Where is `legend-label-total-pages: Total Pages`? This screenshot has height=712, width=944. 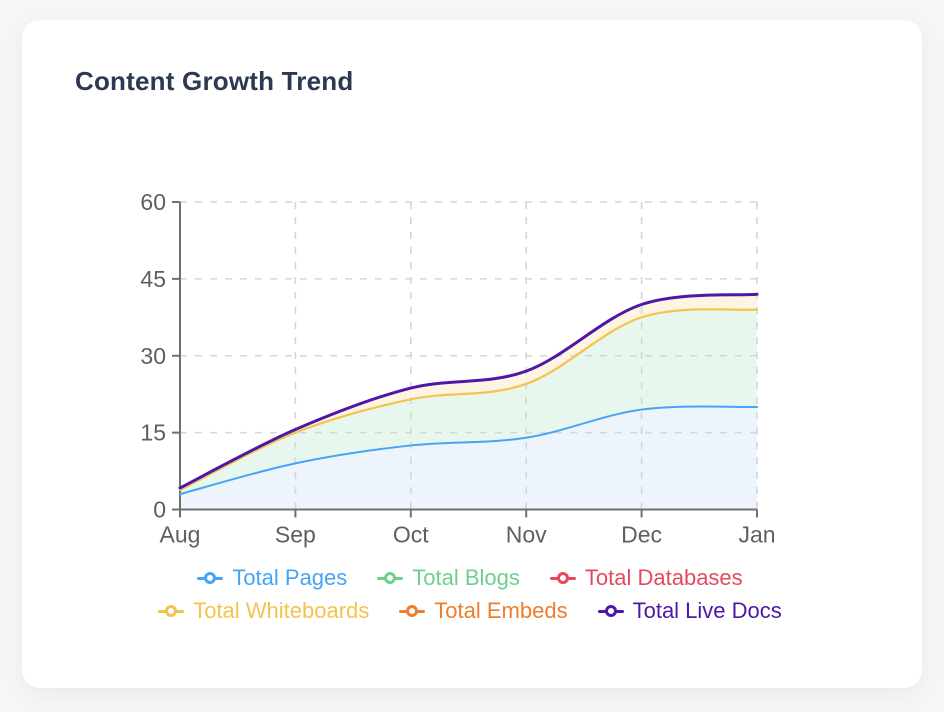
legend-label-total-pages: Total Pages is located at coordinates (290, 577).